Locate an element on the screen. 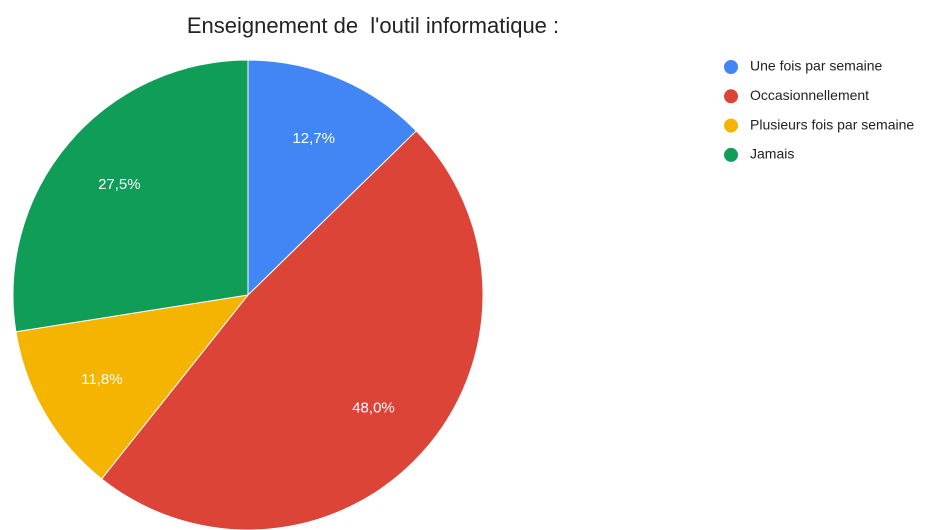 The height and width of the screenshot is (530, 948). value-label: 27,5% is located at coordinates (119, 184).